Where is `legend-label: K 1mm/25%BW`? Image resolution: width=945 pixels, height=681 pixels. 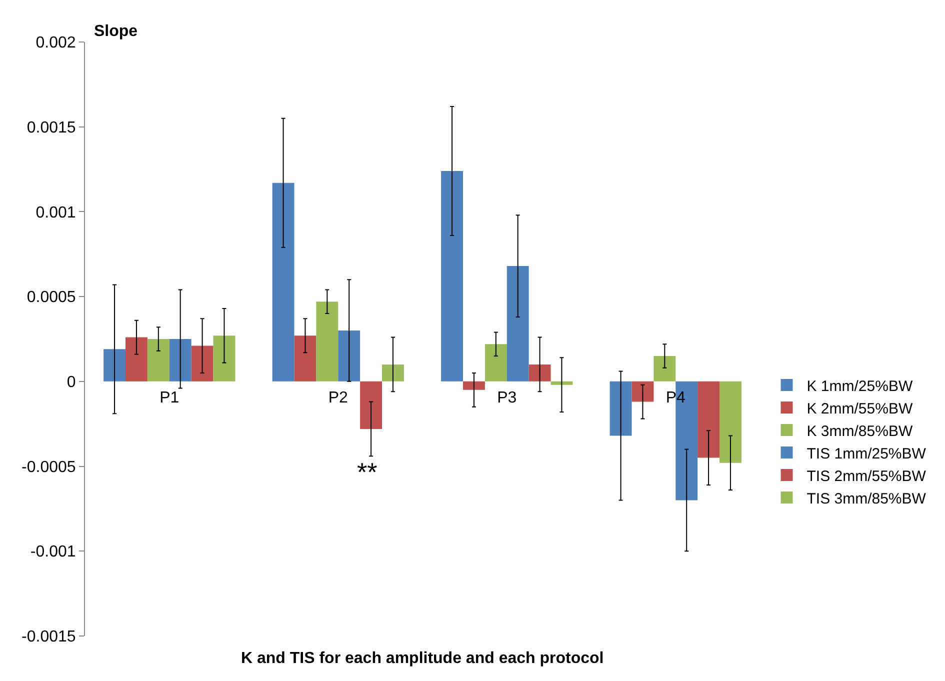 legend-label: K 1mm/25%BW is located at coordinates (860, 386).